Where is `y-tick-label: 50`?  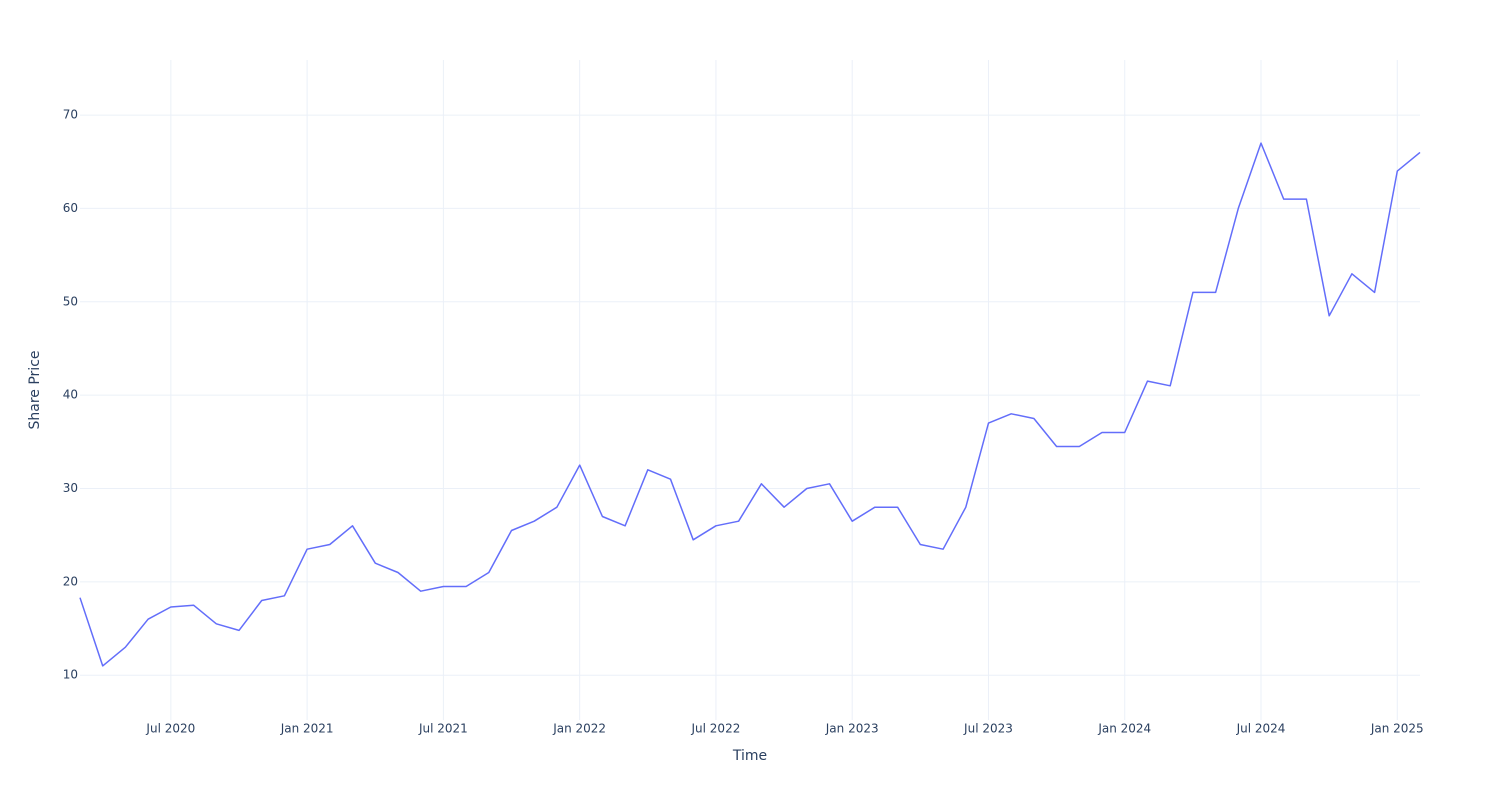
y-tick-label: 50 is located at coordinates (70, 301).